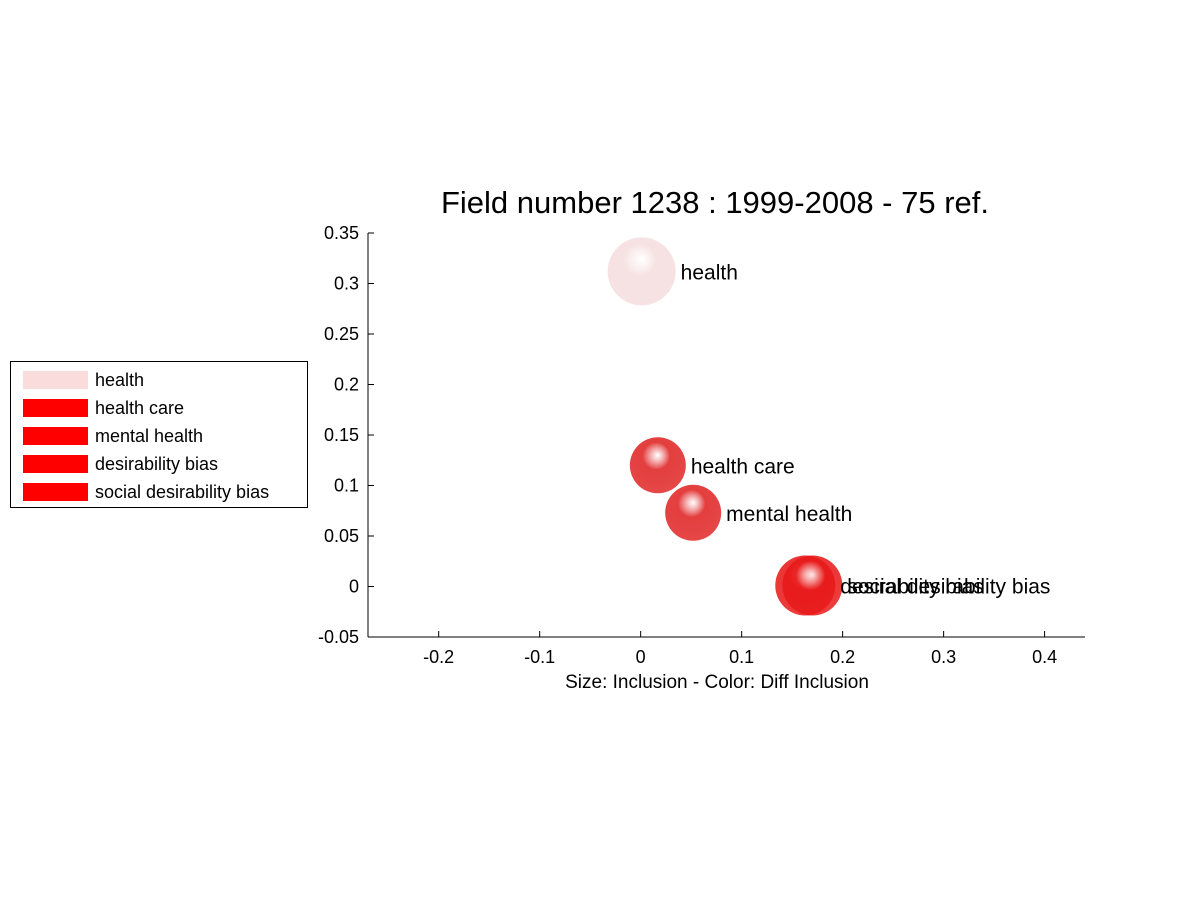  What do you see at coordinates (709, 272) in the screenshot?
I see `point-label: health` at bounding box center [709, 272].